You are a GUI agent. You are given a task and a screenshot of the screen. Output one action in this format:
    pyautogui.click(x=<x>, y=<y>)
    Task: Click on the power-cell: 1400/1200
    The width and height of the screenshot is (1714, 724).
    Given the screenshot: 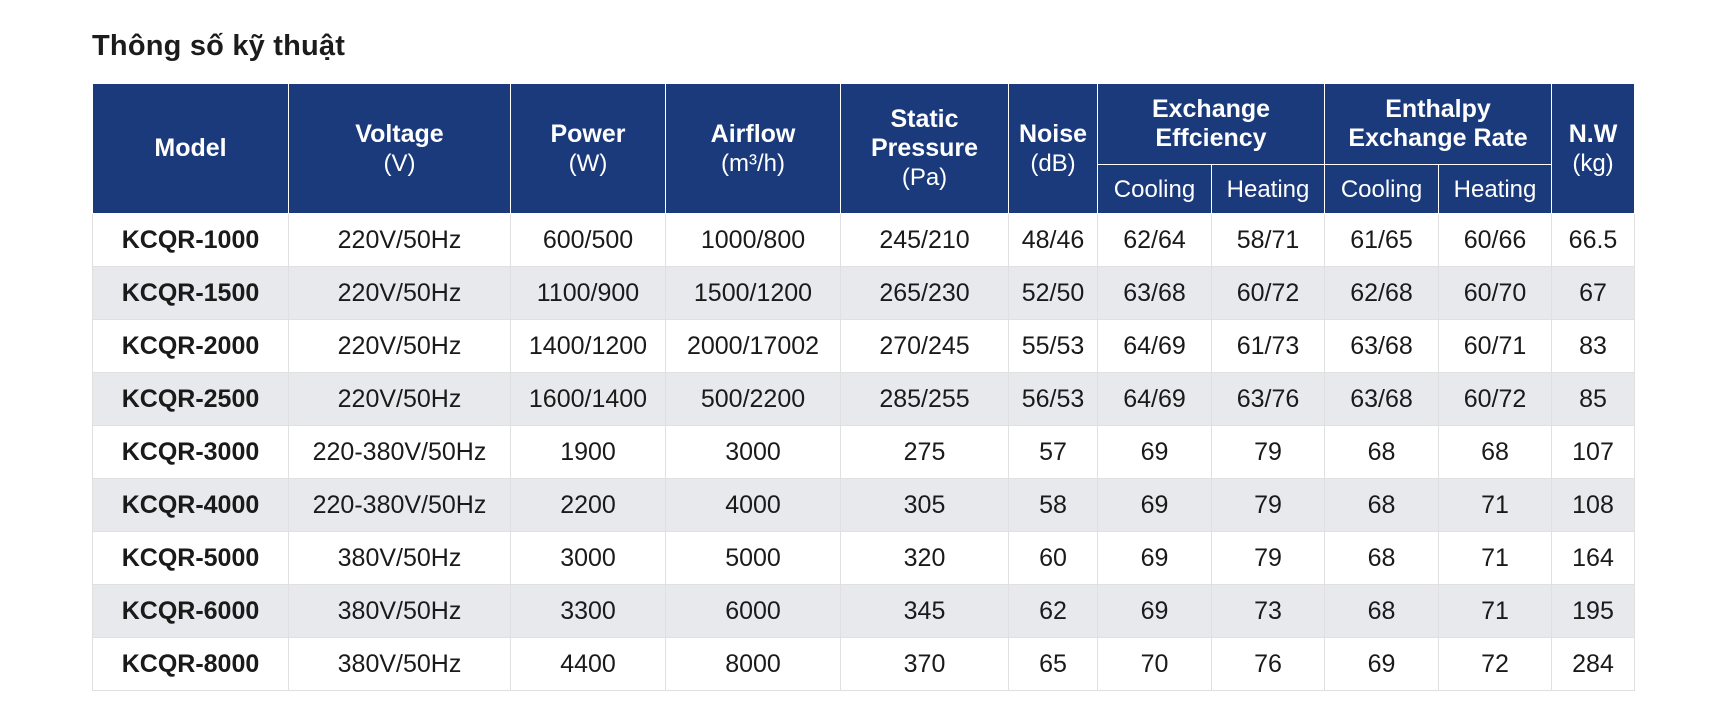 What is the action you would take?
    pyautogui.click(x=588, y=346)
    